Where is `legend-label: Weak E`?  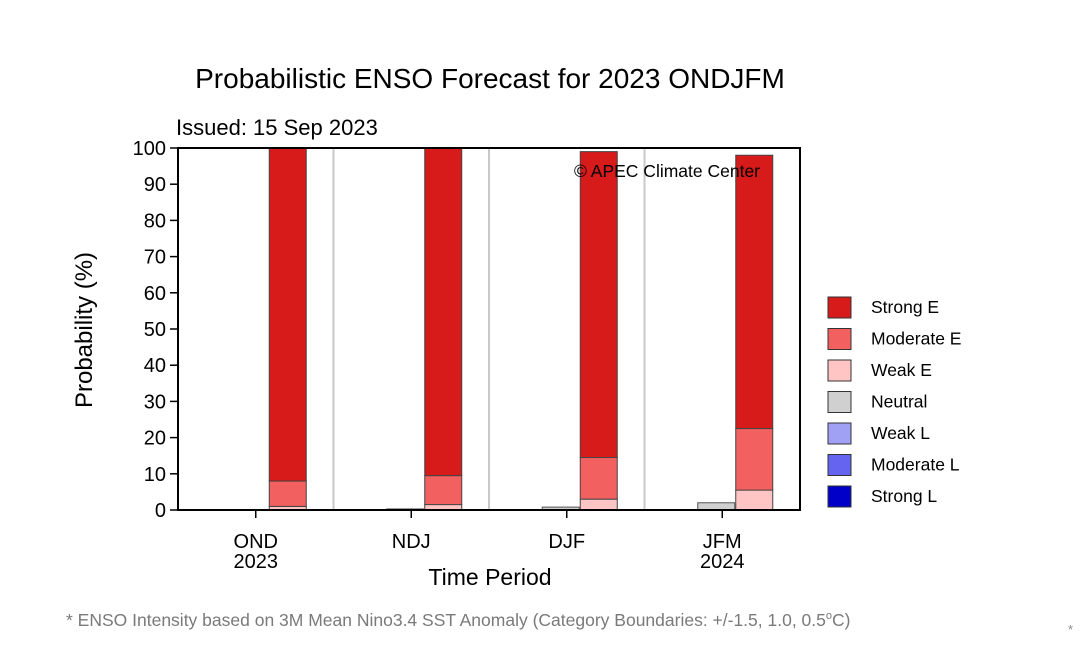
legend-label: Weak E is located at coordinates (901, 370).